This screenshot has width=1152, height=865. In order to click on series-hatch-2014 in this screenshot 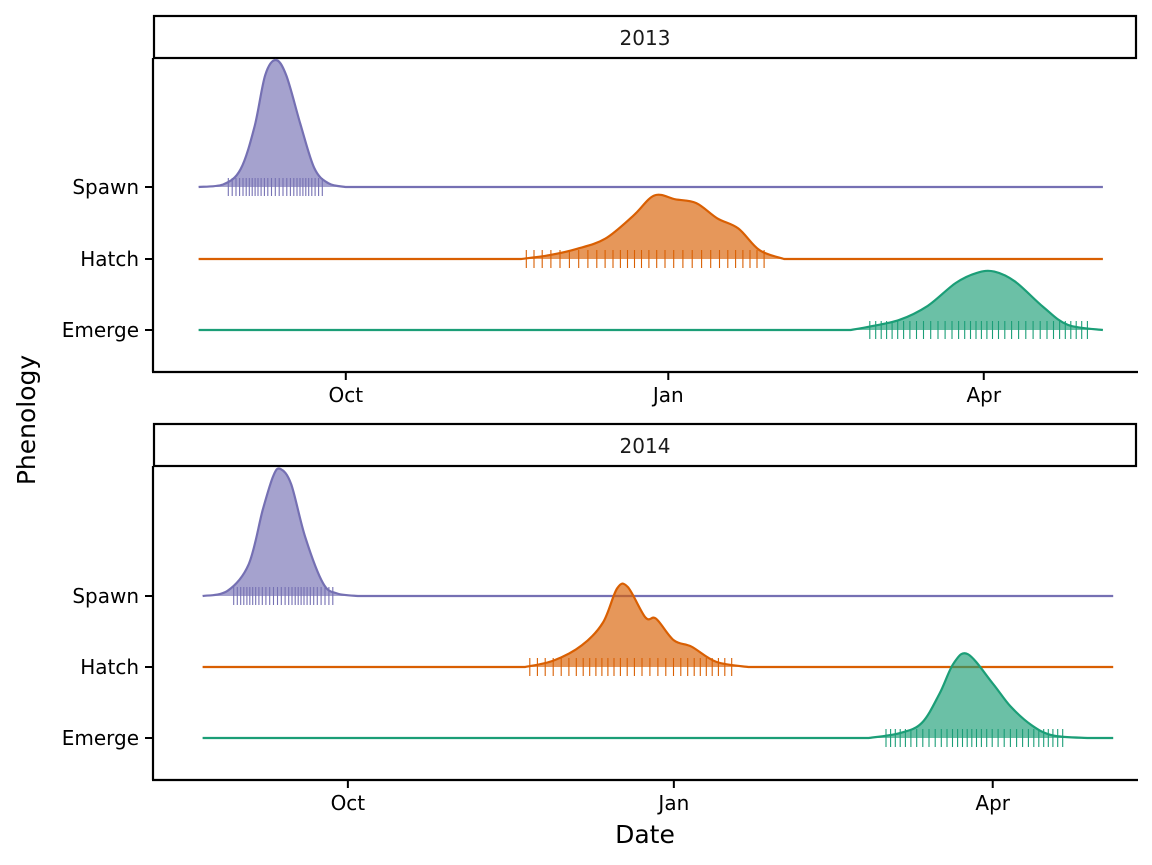, I will do `click(658, 629)`.